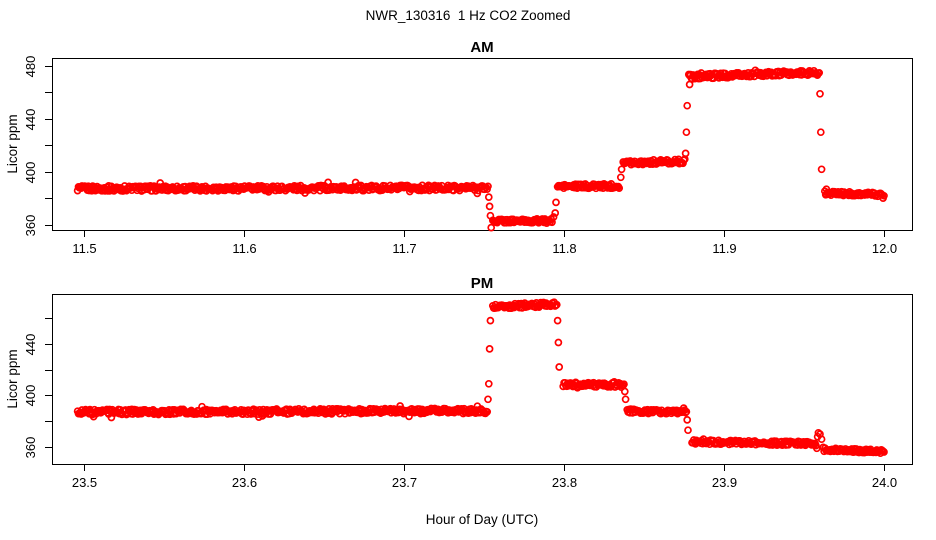 The width and height of the screenshot is (936, 540). Describe the element at coordinates (468, 15) in the screenshot. I see `chart-main-title: NWR_130316 1 Hz CO2 Zoomed` at that location.